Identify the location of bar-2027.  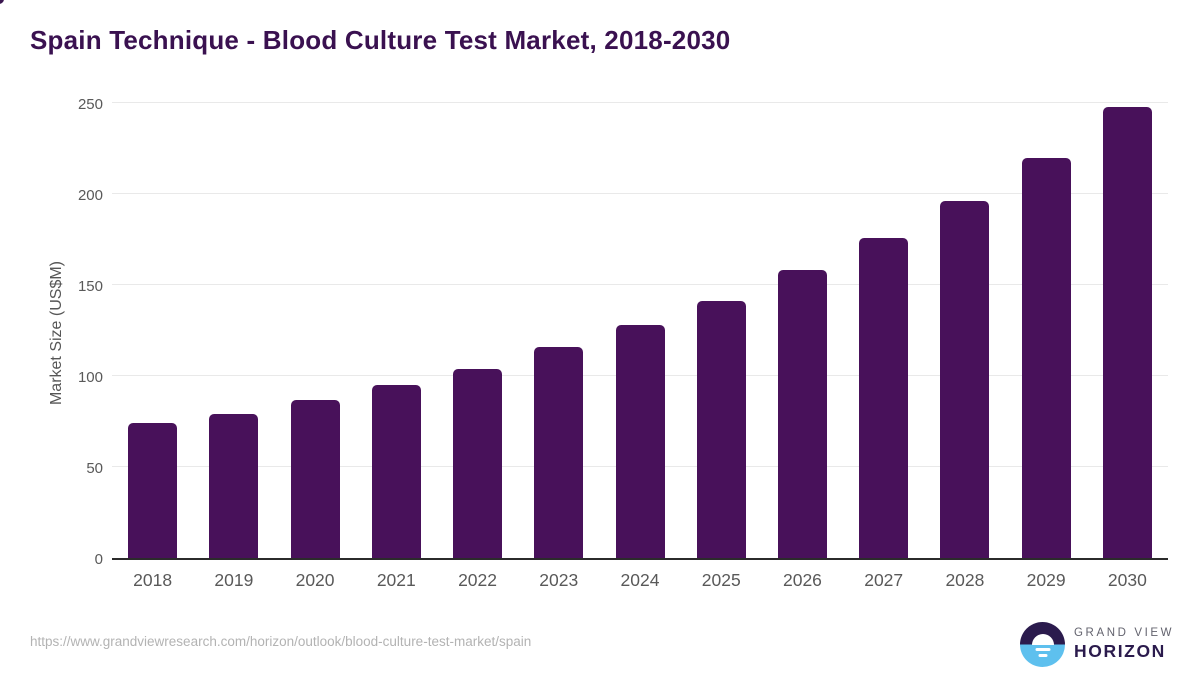
(884, 397).